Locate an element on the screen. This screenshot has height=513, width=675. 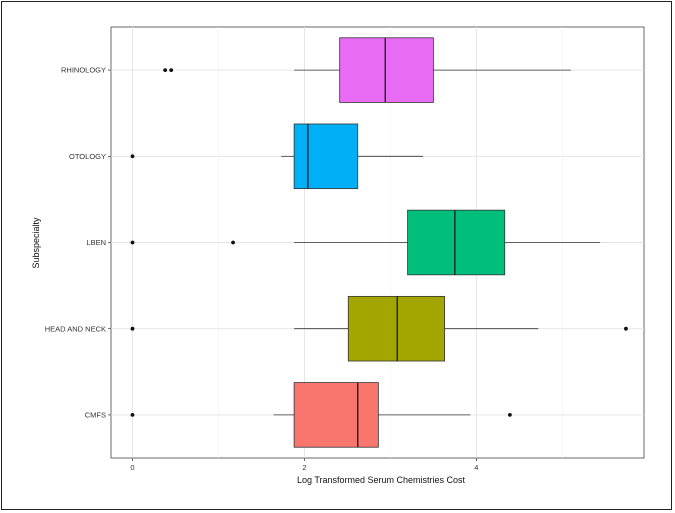
y-tick-label: OTOLOGY is located at coordinates (87, 156).